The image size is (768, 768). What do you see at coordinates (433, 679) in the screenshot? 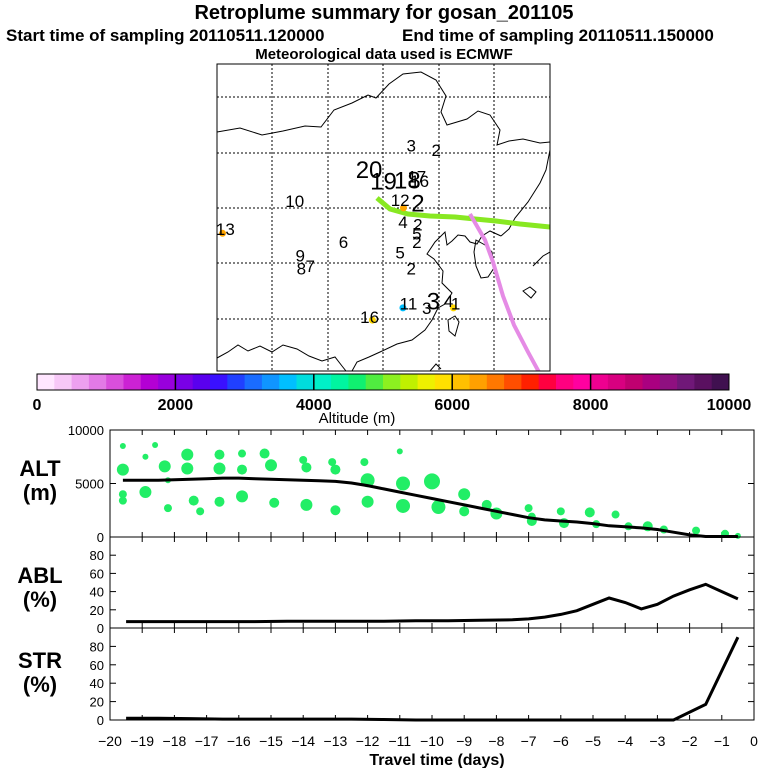
I see `panel-line` at bounding box center [433, 679].